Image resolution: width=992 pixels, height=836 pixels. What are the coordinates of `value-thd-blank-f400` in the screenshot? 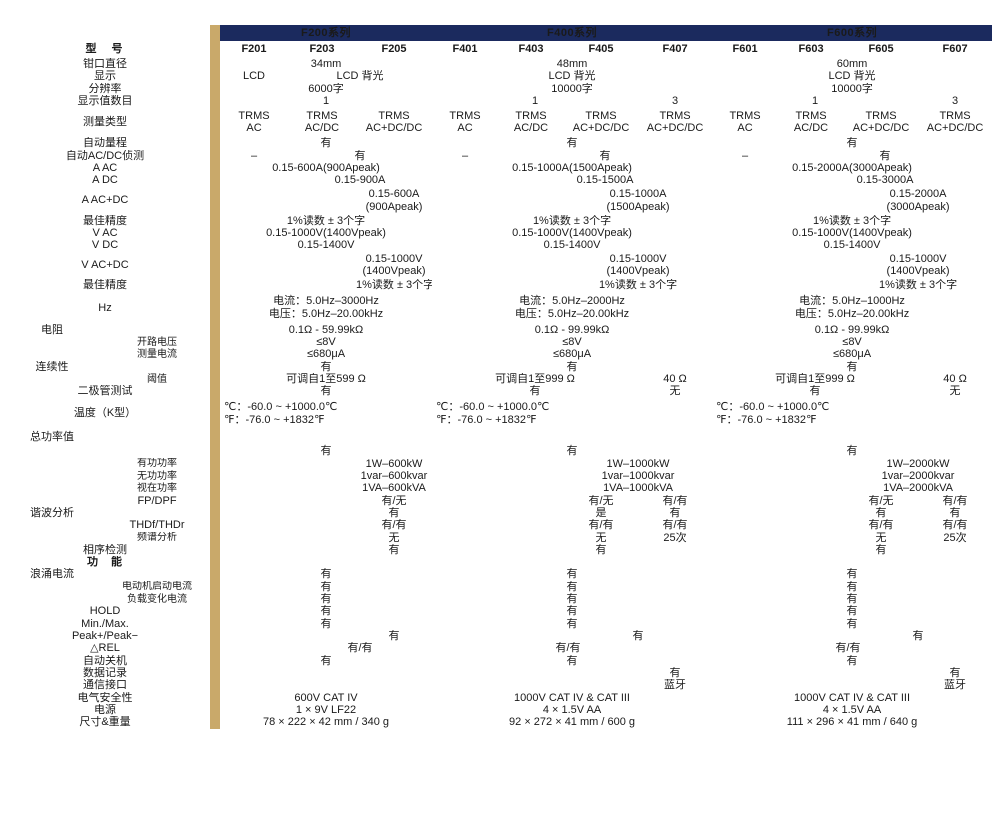 It's located at (498, 525).